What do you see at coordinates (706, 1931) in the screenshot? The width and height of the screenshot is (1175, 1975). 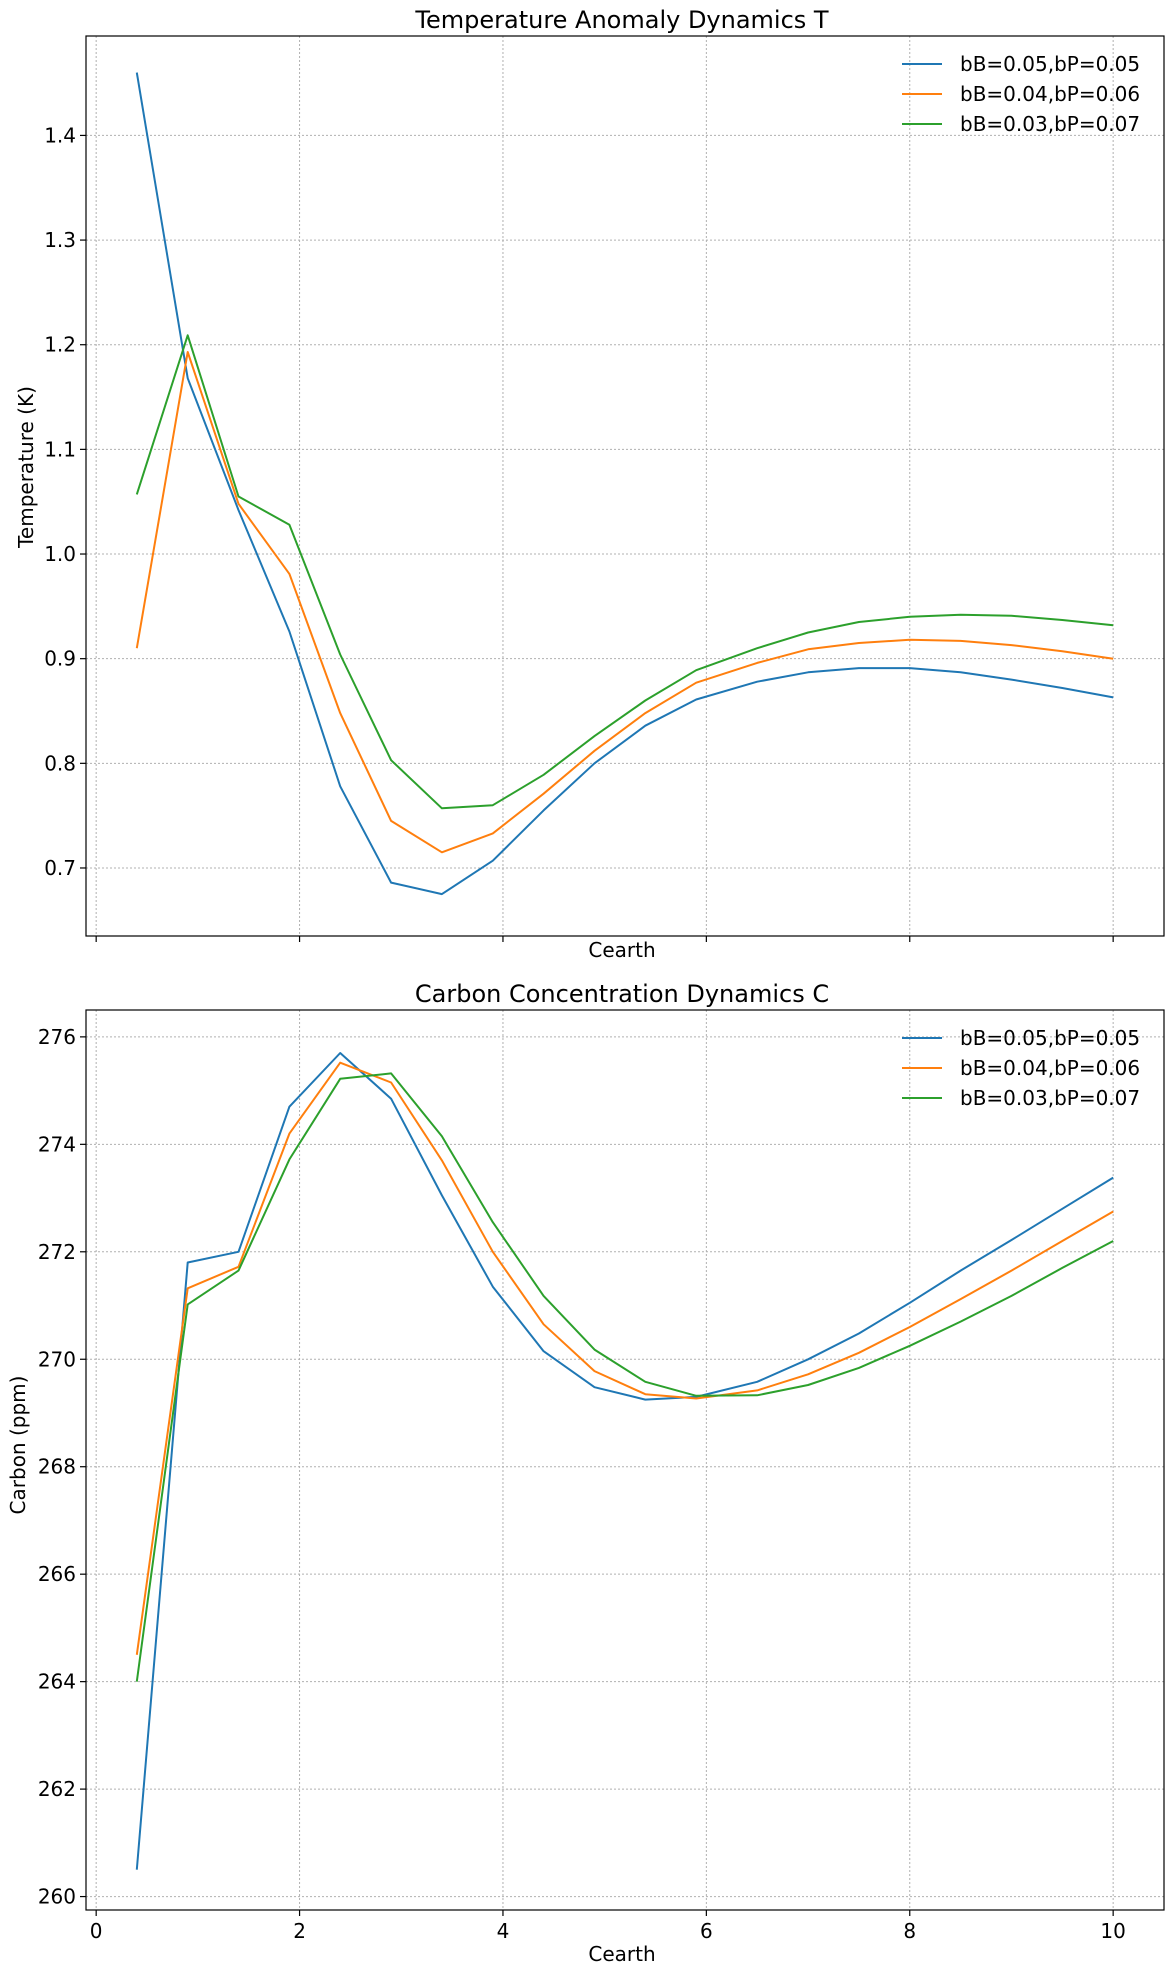 I see `x-tick-label: 6` at bounding box center [706, 1931].